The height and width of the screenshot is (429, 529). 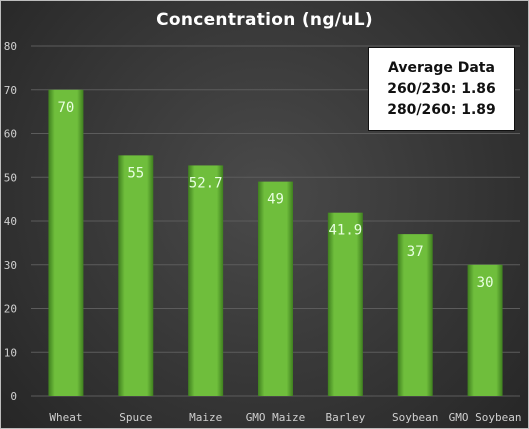 What do you see at coordinates (135, 173) in the screenshot?
I see `bar-value-label: 55` at bounding box center [135, 173].